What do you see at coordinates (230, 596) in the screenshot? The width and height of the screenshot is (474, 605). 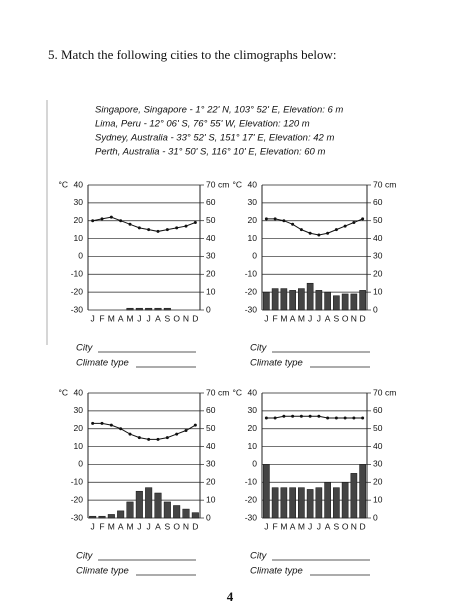 I see `page-number: 4` at bounding box center [230, 596].